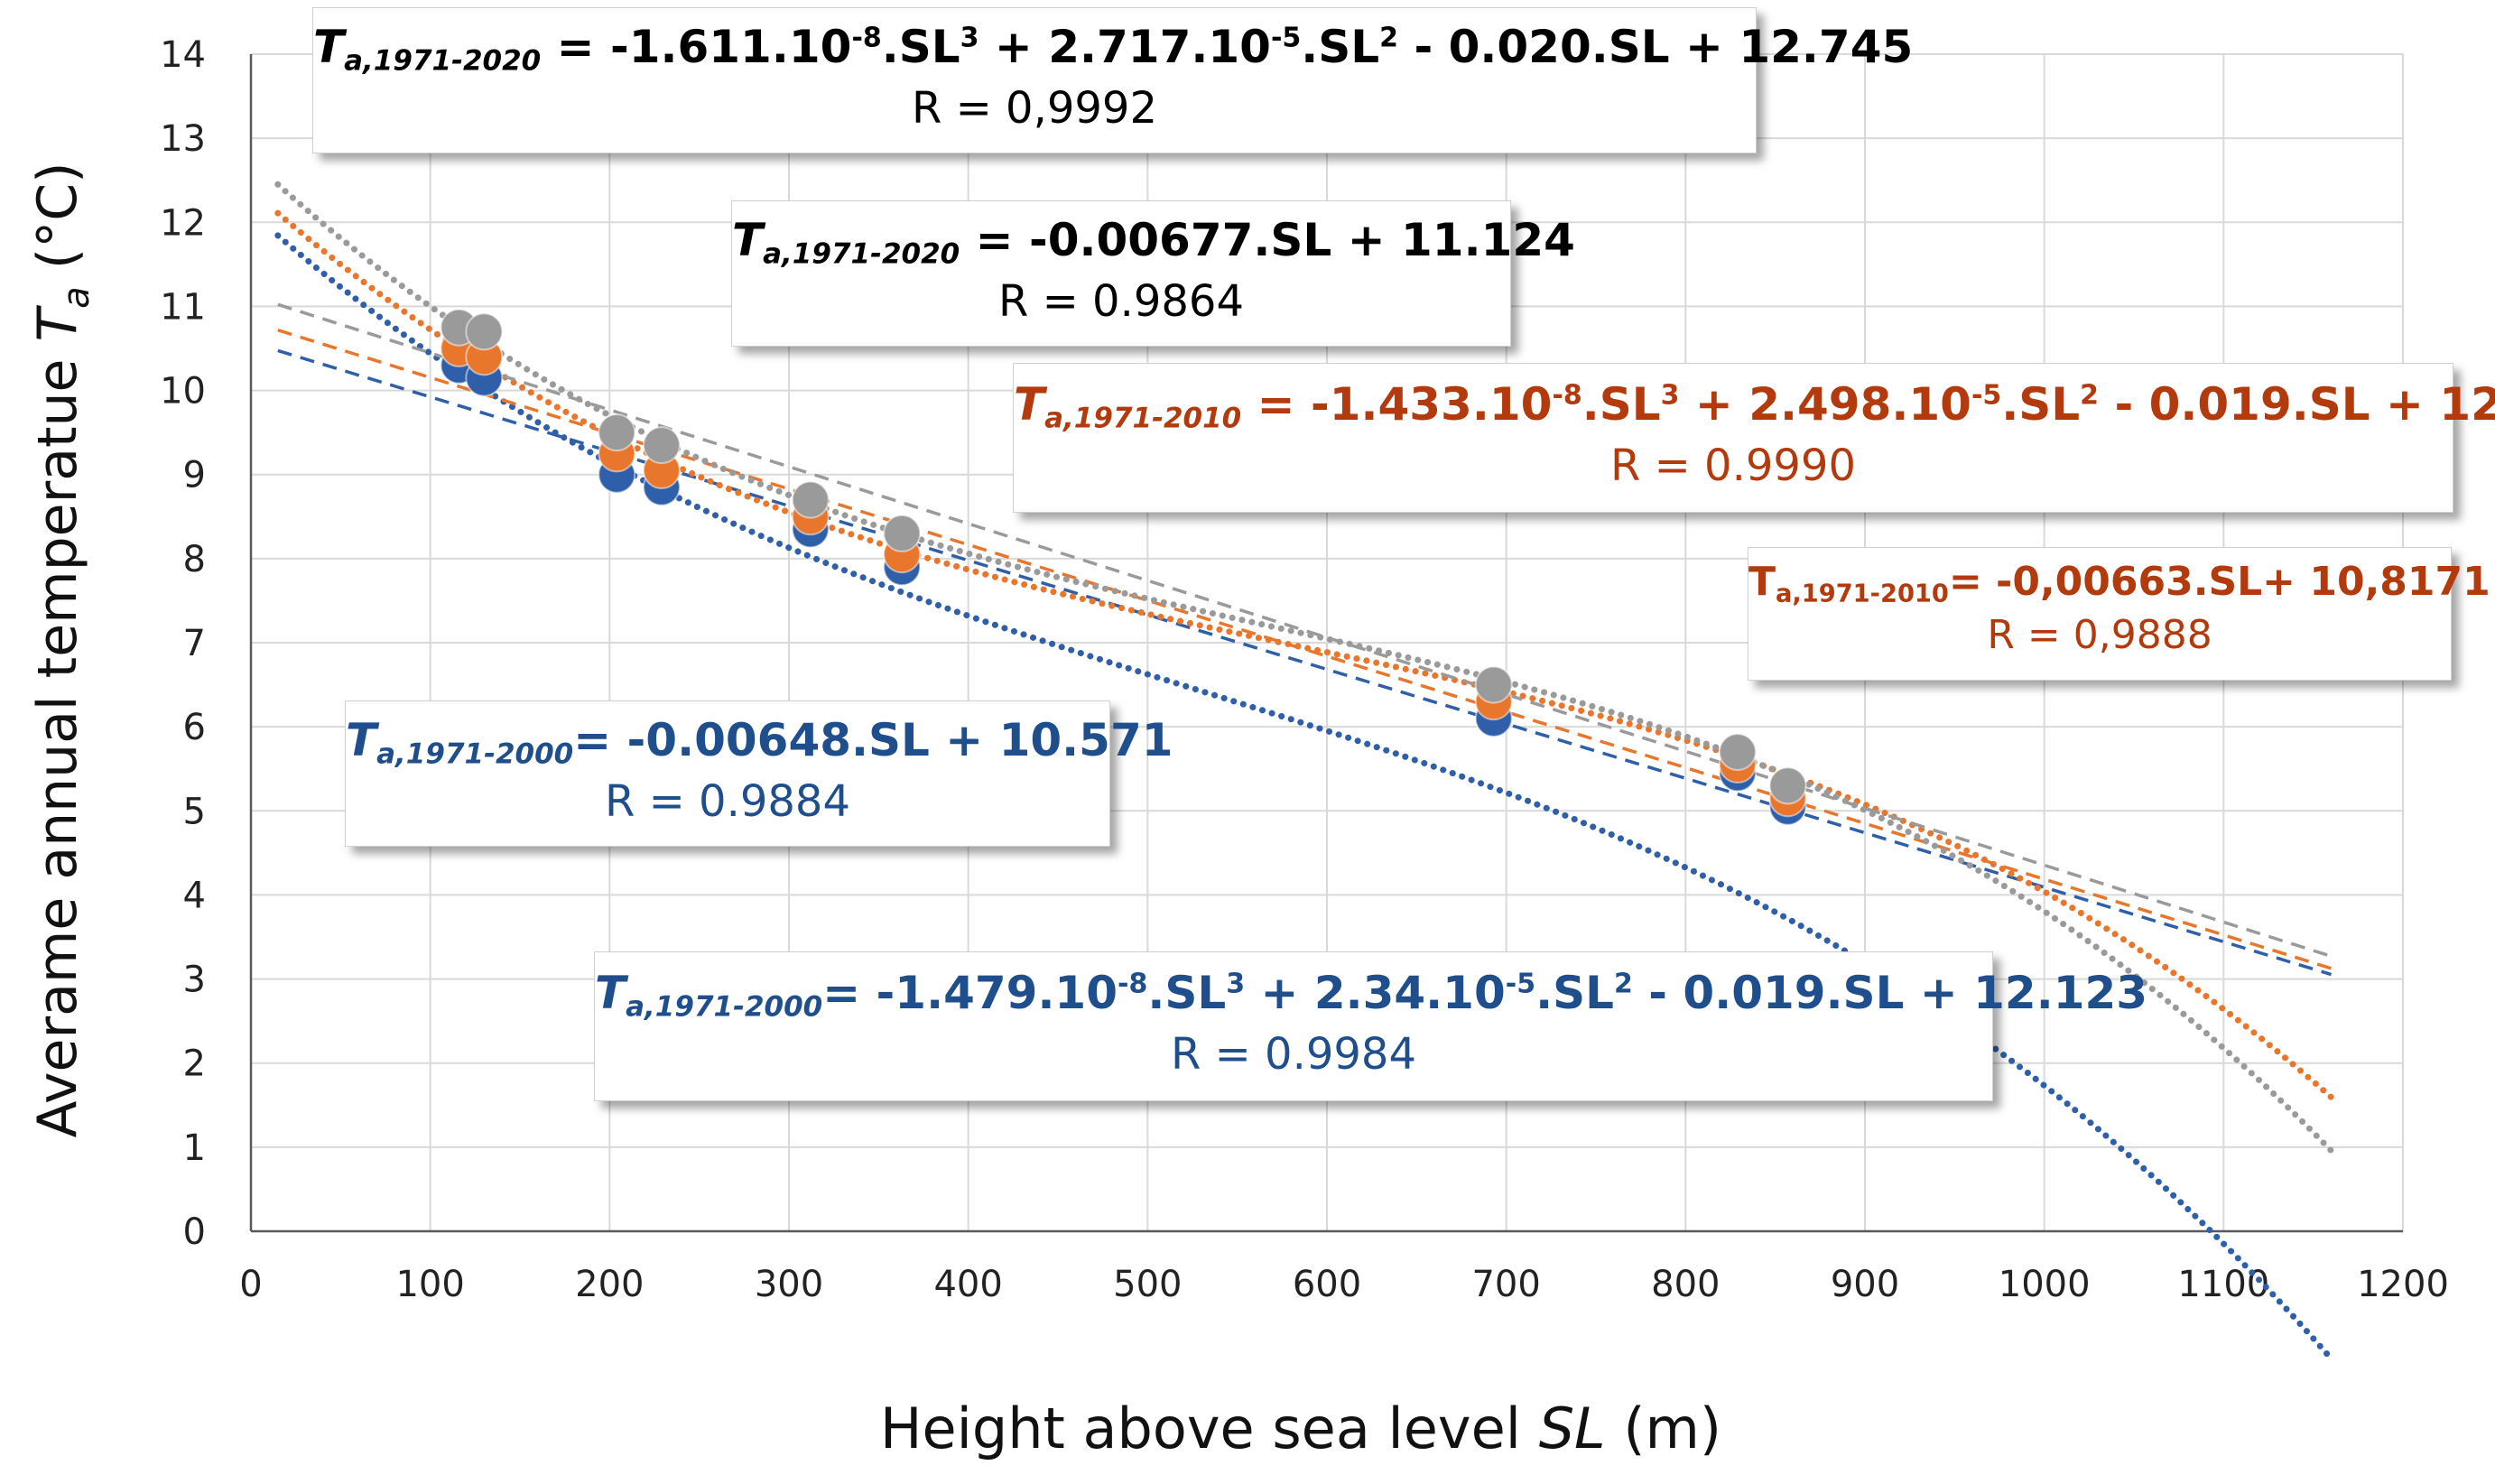 This screenshot has width=2495, height=1484. Describe the element at coordinates (1686, 1285) in the screenshot. I see `x-tick-label: 800` at that location.